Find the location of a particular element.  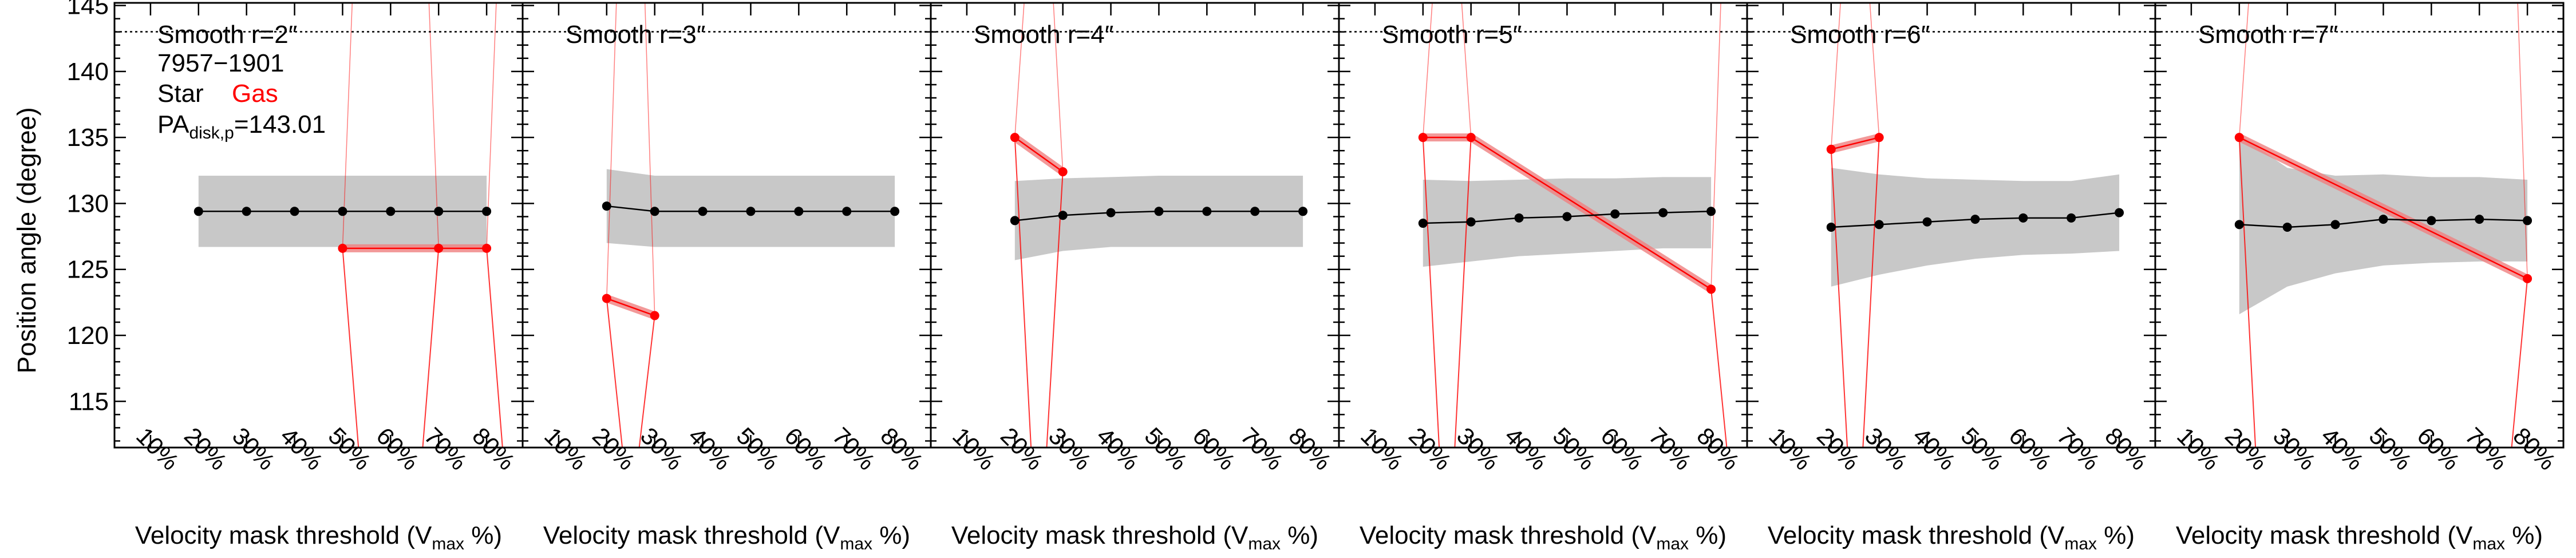

y-tick-label: 135 is located at coordinates (88, 138).